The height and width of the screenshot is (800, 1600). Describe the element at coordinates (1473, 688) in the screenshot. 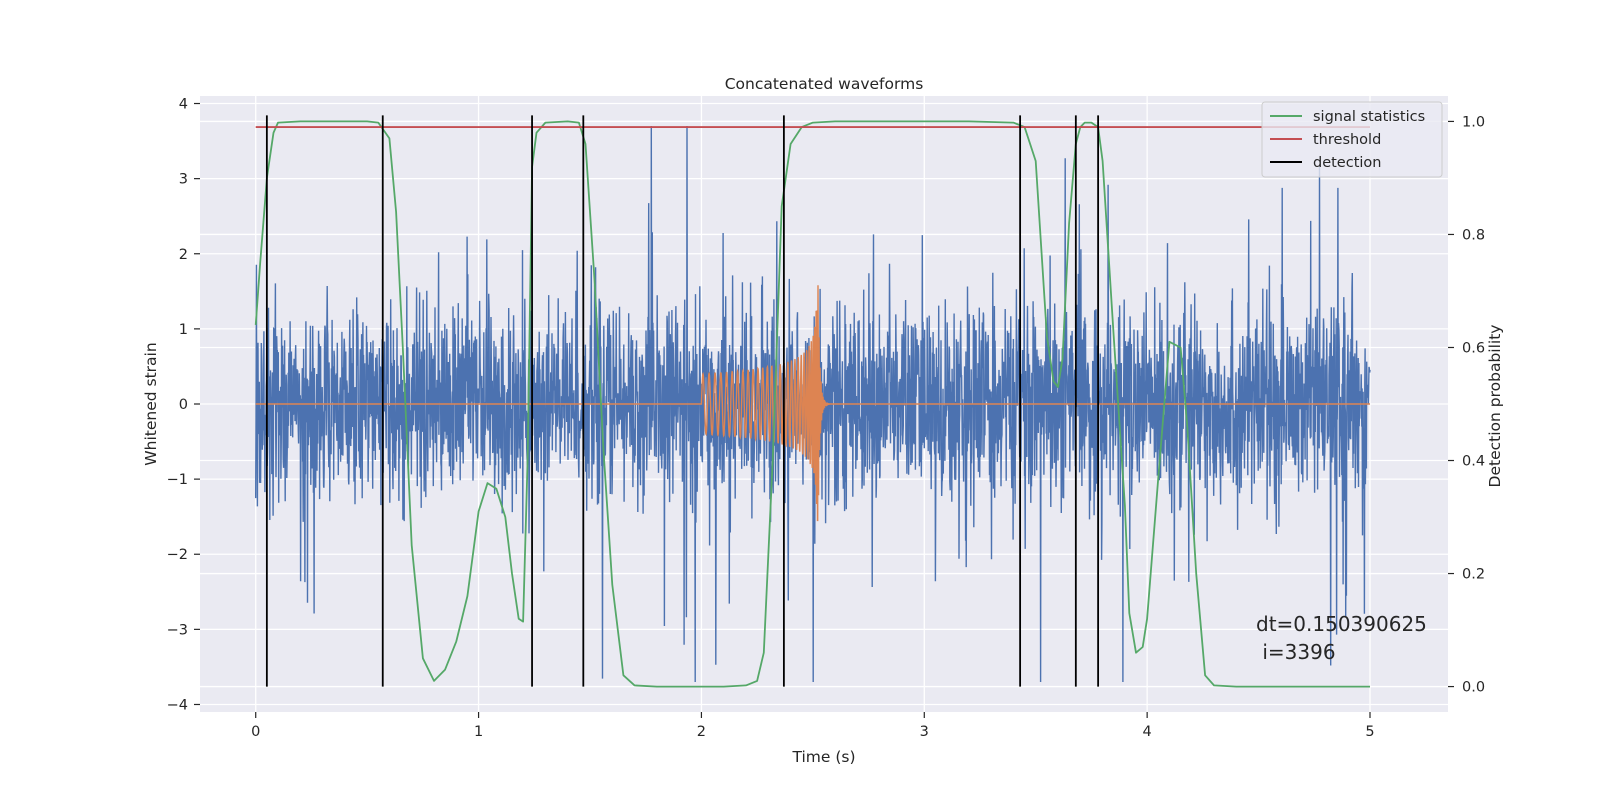

I see `y2-tick-label: 0.0` at that location.